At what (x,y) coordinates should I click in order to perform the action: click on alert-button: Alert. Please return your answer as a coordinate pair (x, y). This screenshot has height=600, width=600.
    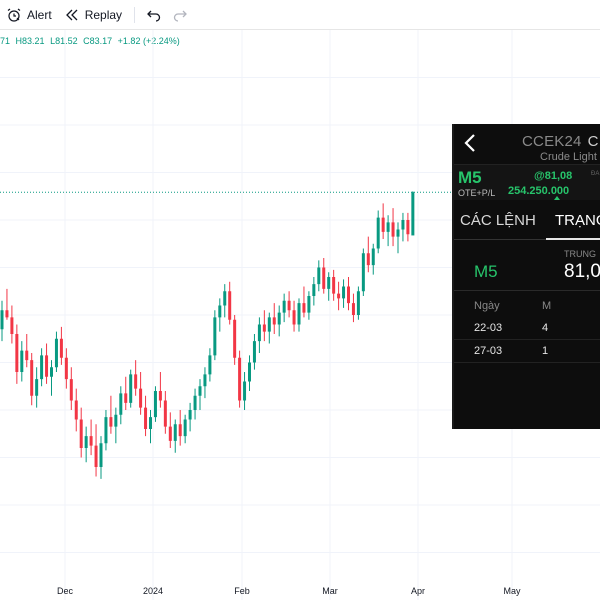
    Looking at the image, I should click on (29, 15).